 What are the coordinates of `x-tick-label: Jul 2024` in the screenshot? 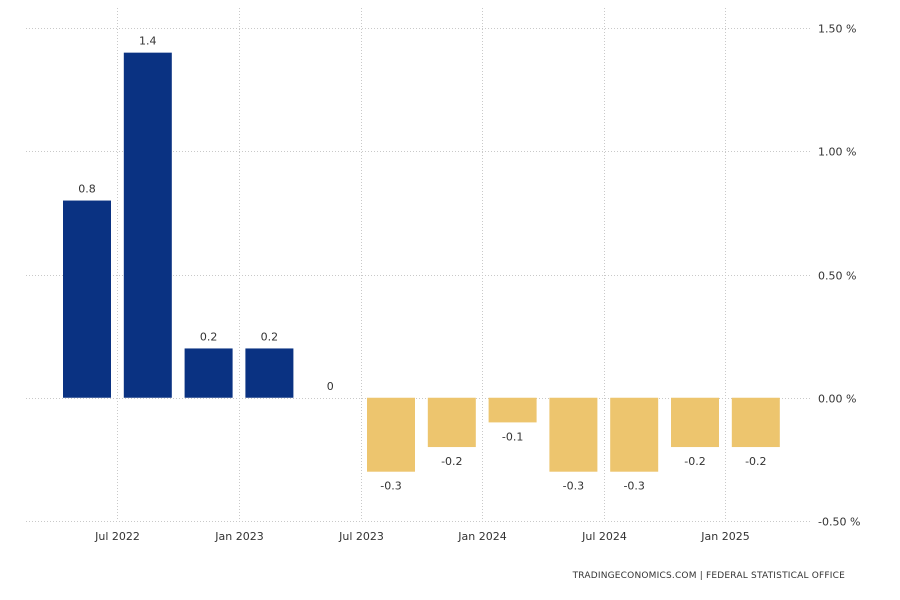 It's located at (604, 536).